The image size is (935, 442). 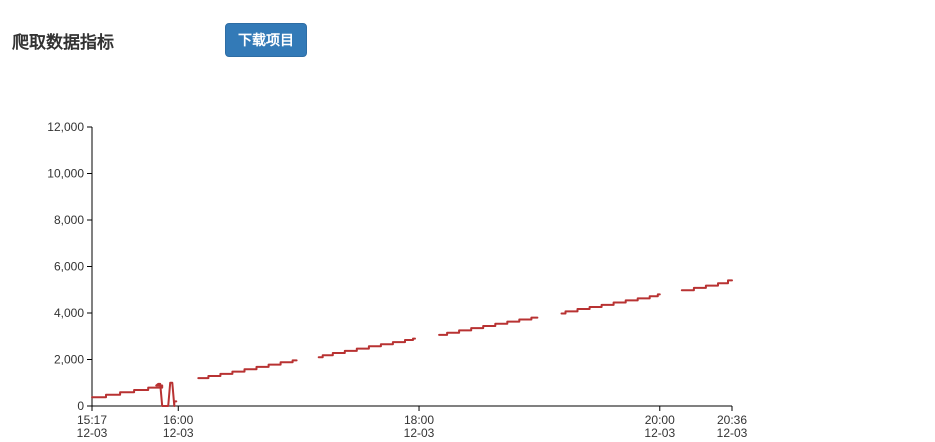 What do you see at coordinates (732, 420) in the screenshot?
I see `x-tick-time-label: 20:36` at bounding box center [732, 420].